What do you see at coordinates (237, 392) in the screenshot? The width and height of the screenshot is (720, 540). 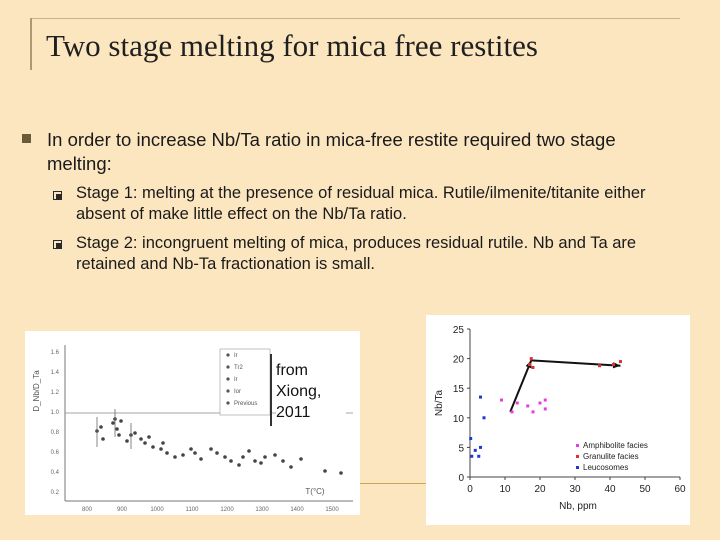 I see `legend-label: Ior` at bounding box center [237, 392].